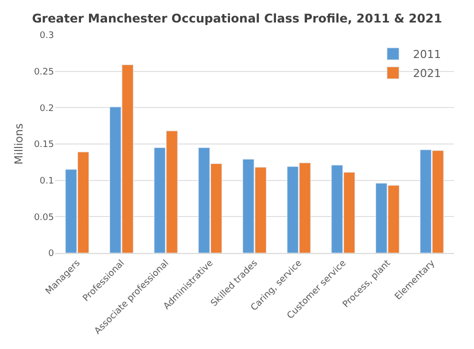  What do you see at coordinates (47, 109) in the screenshot?
I see `y-tick-label: 0.2` at bounding box center [47, 109].